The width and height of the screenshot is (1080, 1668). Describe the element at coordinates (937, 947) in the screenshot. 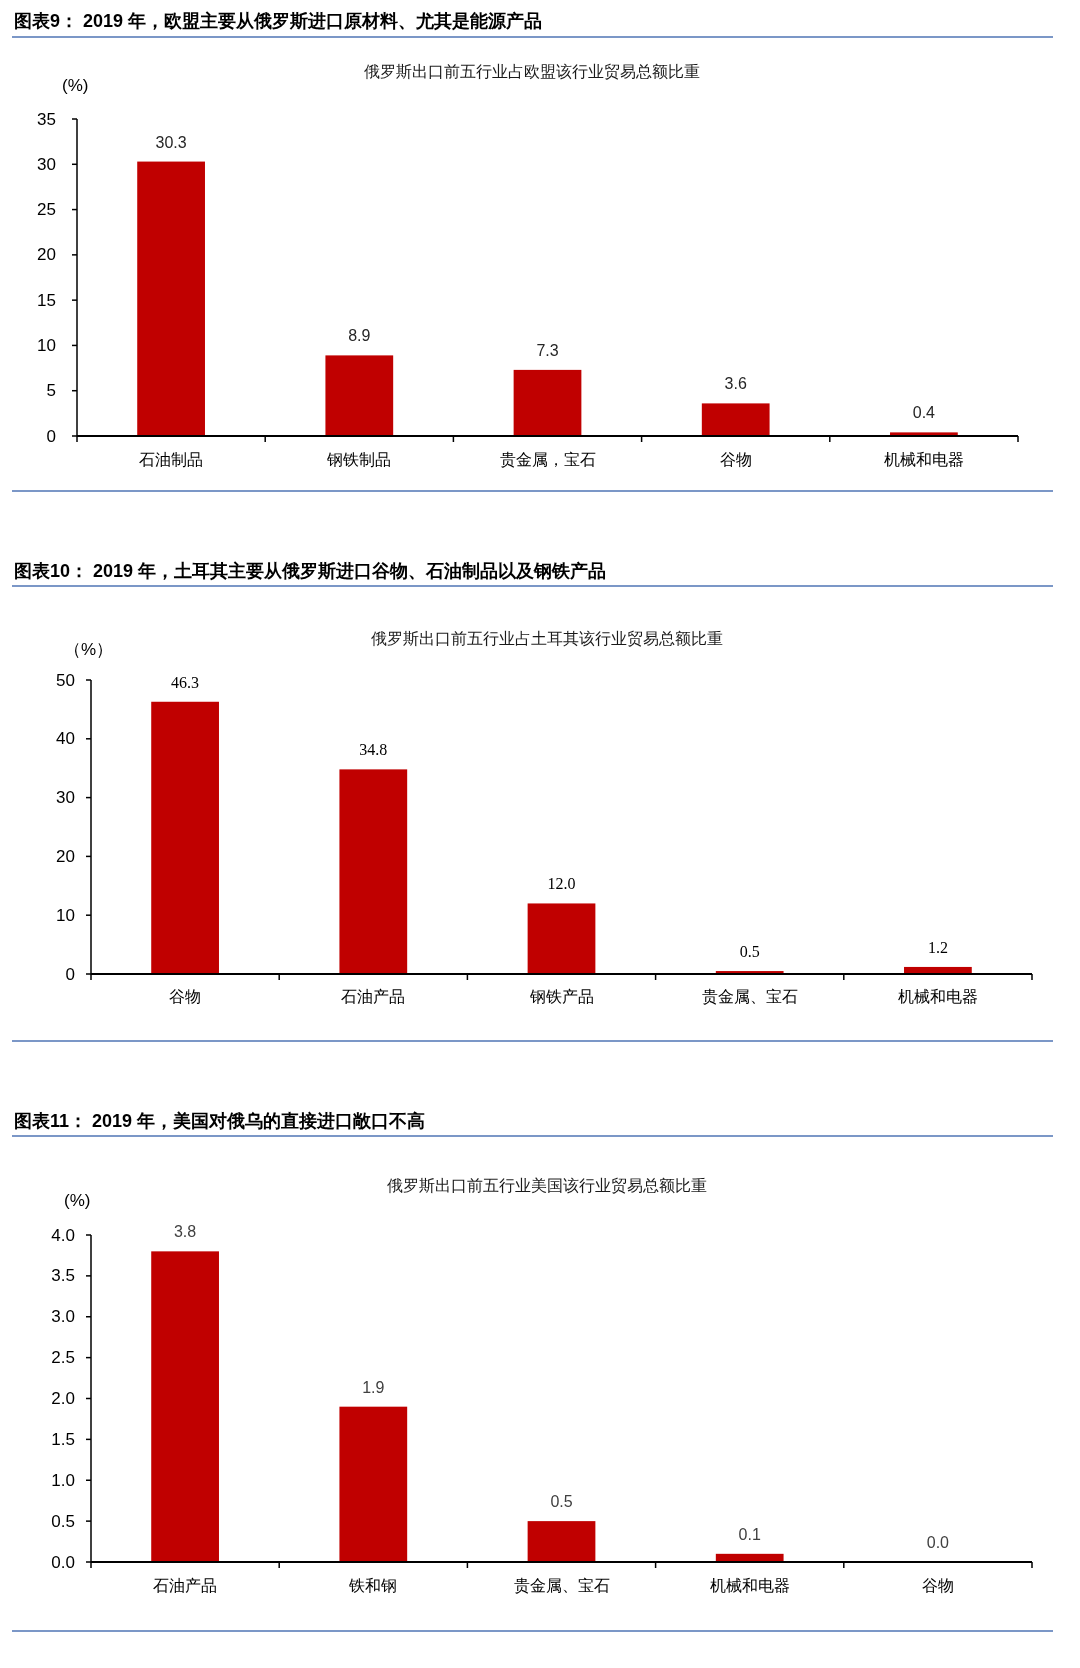

I see `data-label: 1.2` at that location.